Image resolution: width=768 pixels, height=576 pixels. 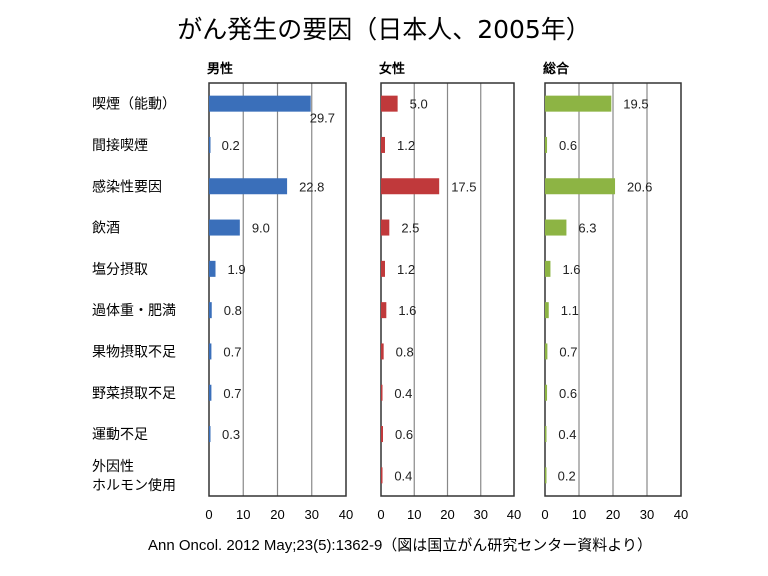 What do you see at coordinates (635, 104) in the screenshot?
I see `data-label: 19.5` at bounding box center [635, 104].